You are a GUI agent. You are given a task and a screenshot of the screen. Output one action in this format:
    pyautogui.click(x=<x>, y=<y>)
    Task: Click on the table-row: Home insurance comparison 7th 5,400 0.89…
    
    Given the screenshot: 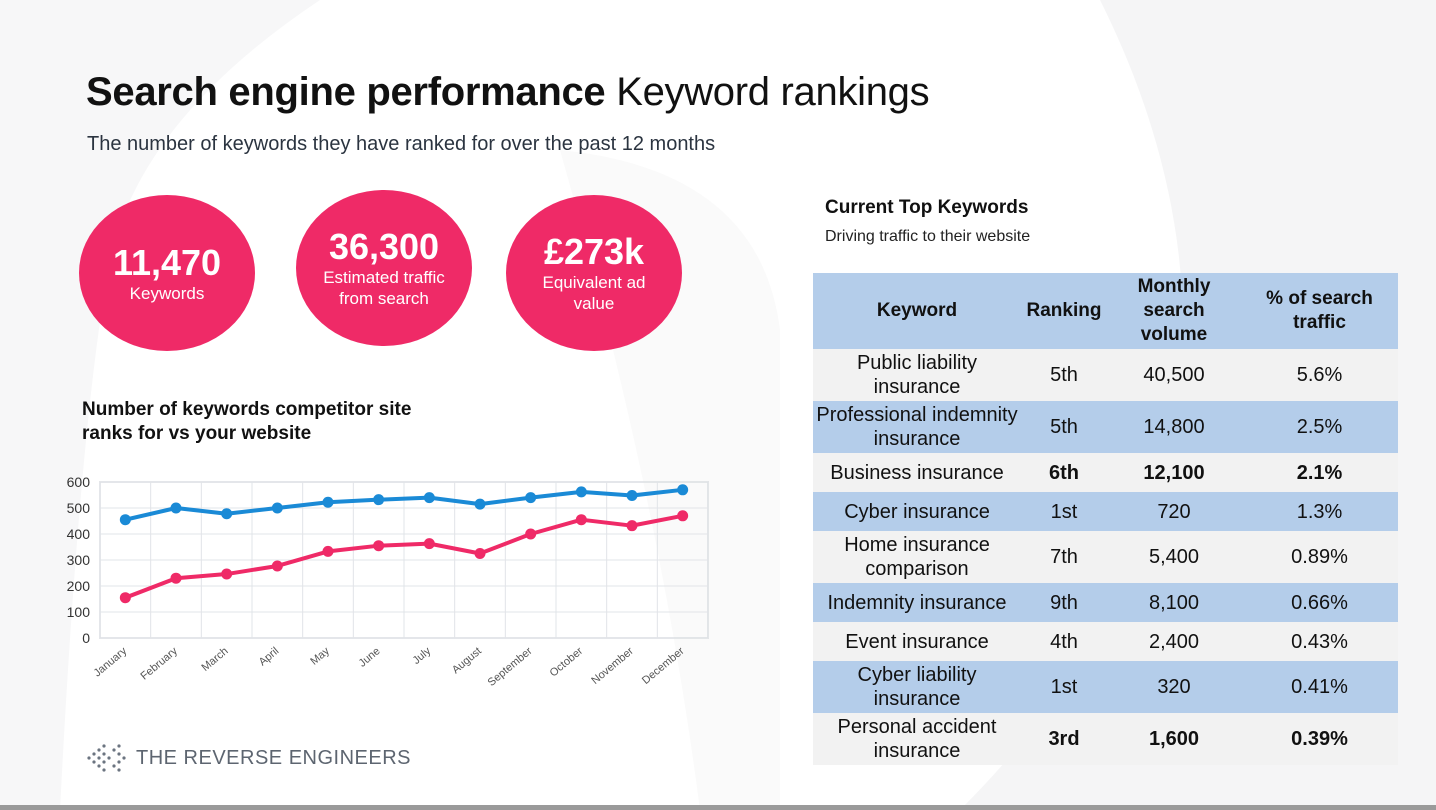 What is the action you would take?
    pyautogui.click(x=1105, y=557)
    